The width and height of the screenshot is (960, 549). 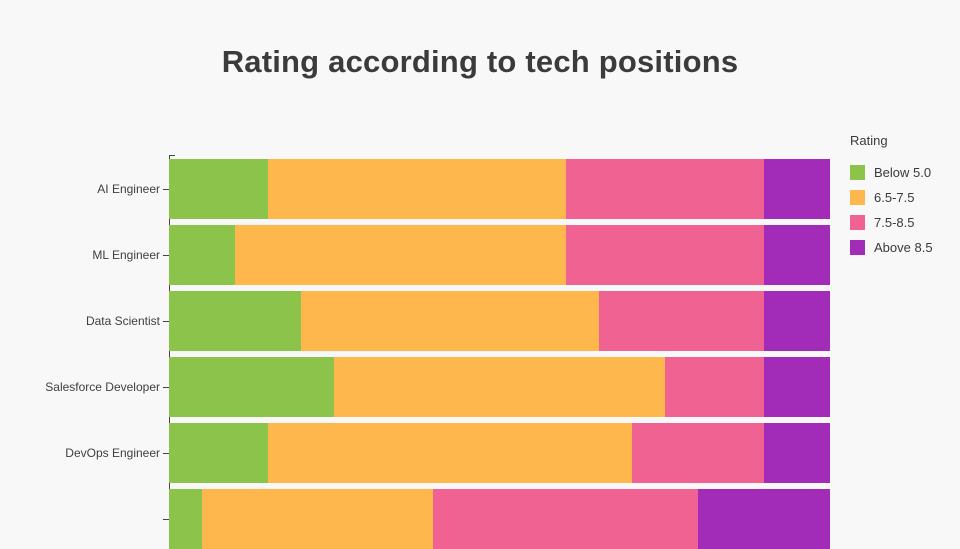 I want to click on legend-item: Above 8.5, so click(x=891, y=247).